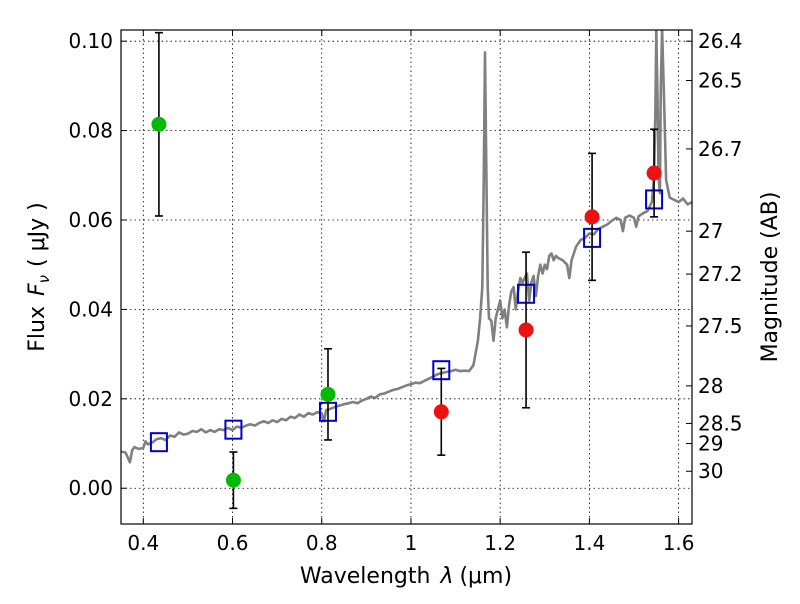  Describe the element at coordinates (90, 399) in the screenshot. I see `y-tick-label: 0.02` at that location.